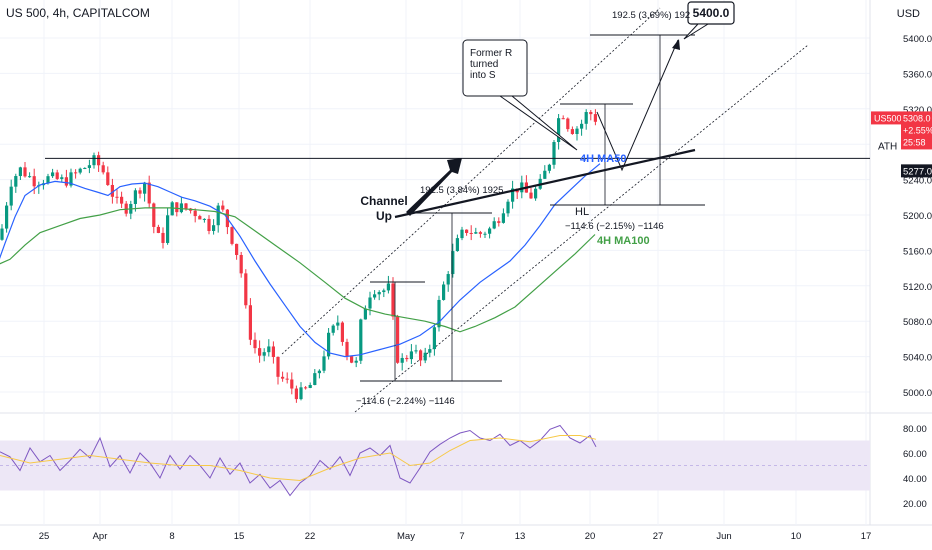 The width and height of the screenshot is (932, 550). Describe the element at coordinates (491, 53) in the screenshot. I see `callout-text: Former R` at that location.